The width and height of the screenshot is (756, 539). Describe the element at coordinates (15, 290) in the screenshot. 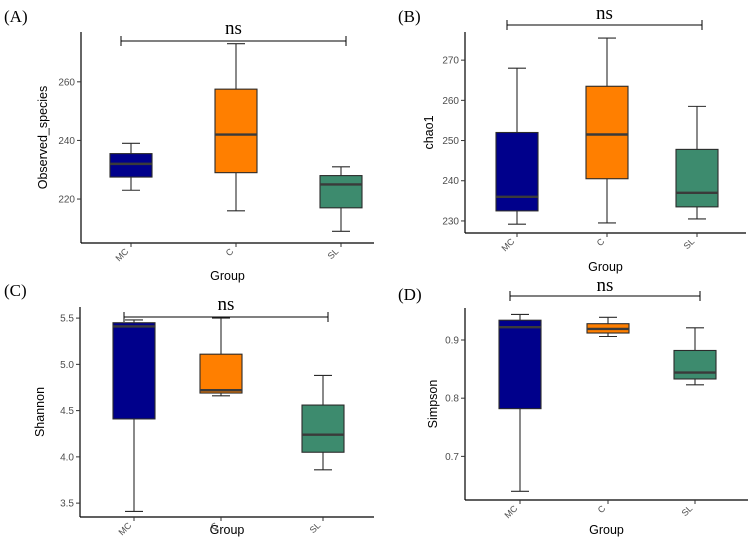

I see `panel-c-label: (C)` at that location.